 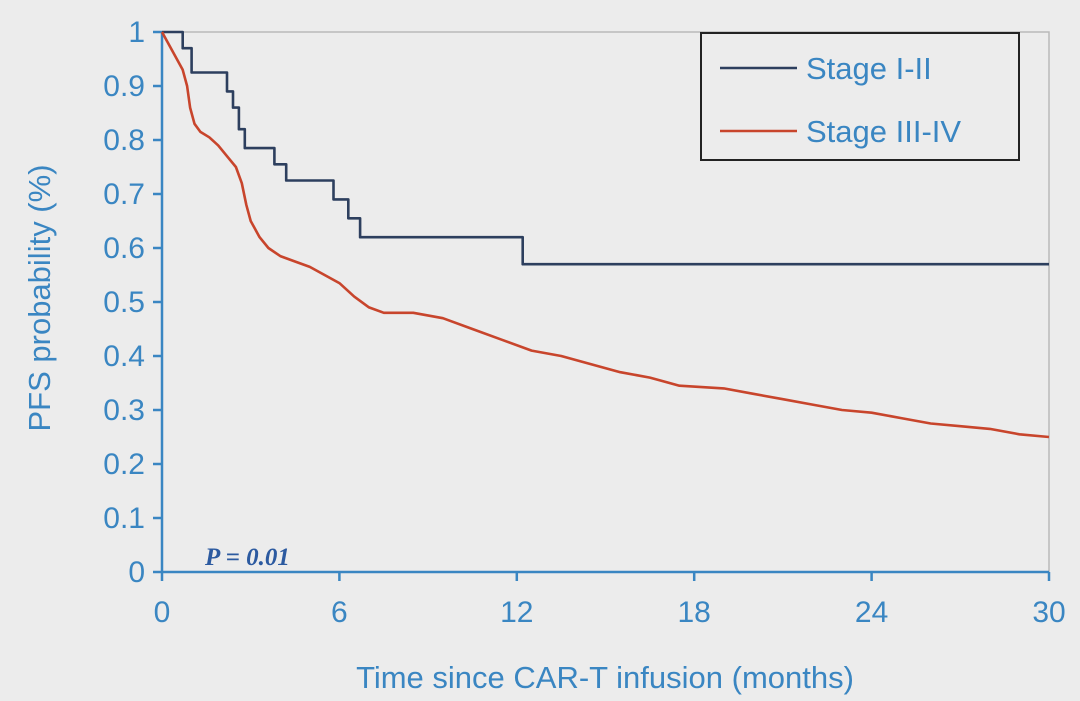 I want to click on y-tick-label: 0.8, so click(x=124, y=140).